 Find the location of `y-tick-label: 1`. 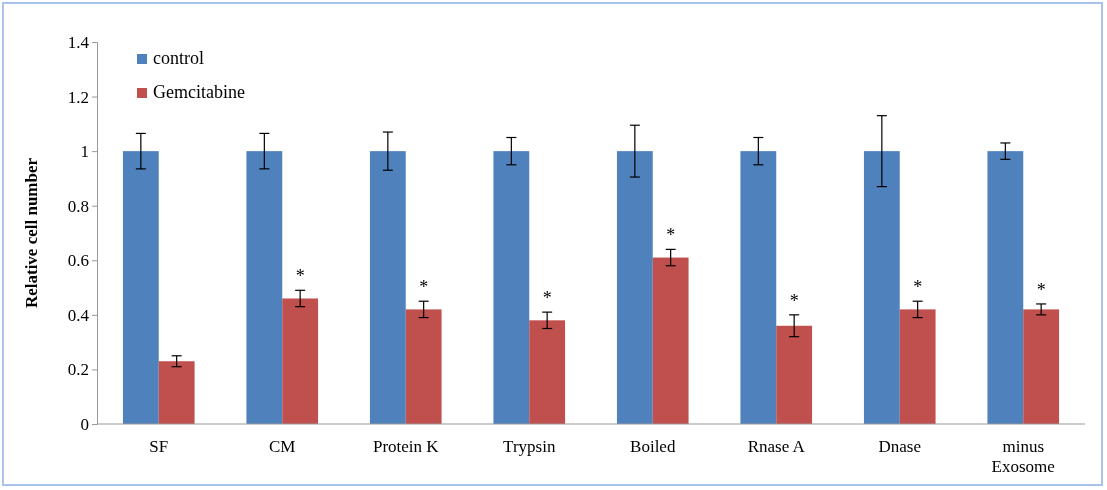

y-tick-label: 1 is located at coordinates (84, 152).